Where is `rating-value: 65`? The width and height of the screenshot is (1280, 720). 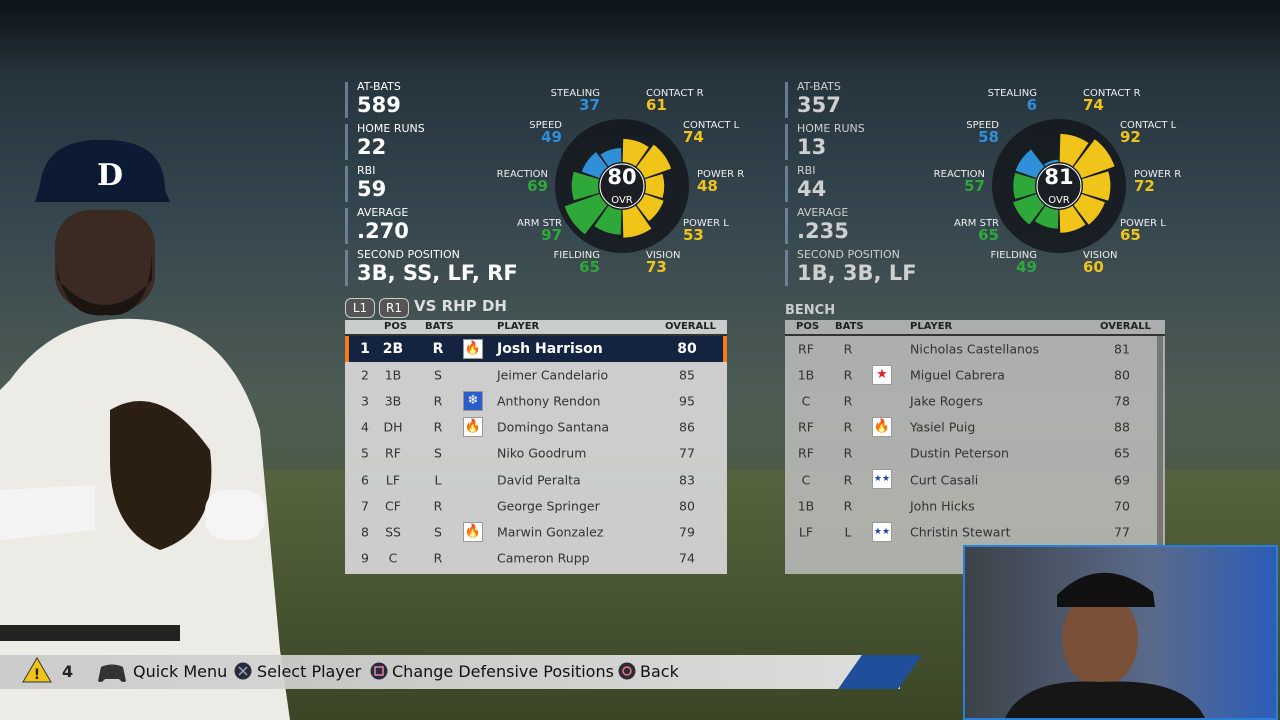
rating-value: 65 is located at coordinates (589, 267).